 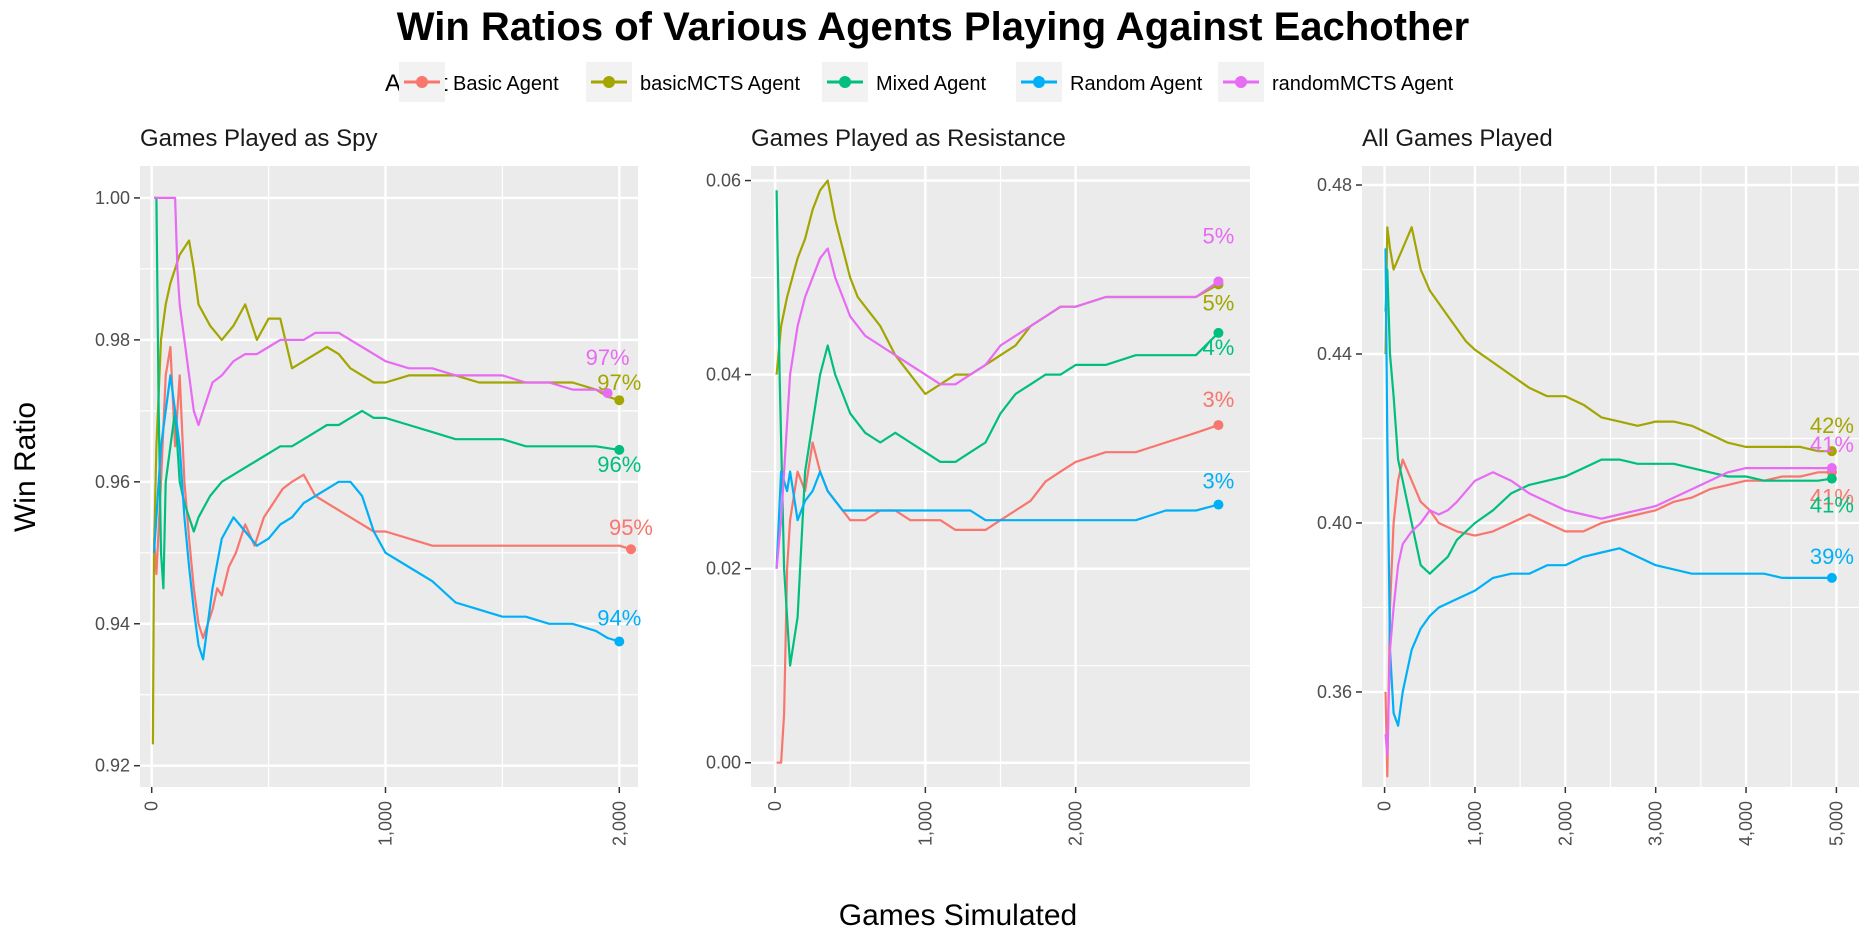 I want to click on panel-title: Games Played as Spy, so click(x=258, y=138).